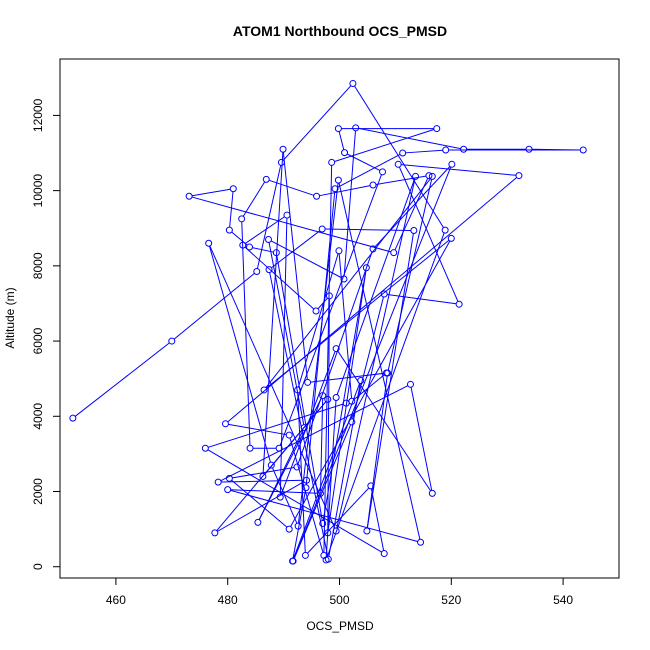 The height and width of the screenshot is (650, 650). I want to click on y-tick-label: 10000, so click(38, 191).